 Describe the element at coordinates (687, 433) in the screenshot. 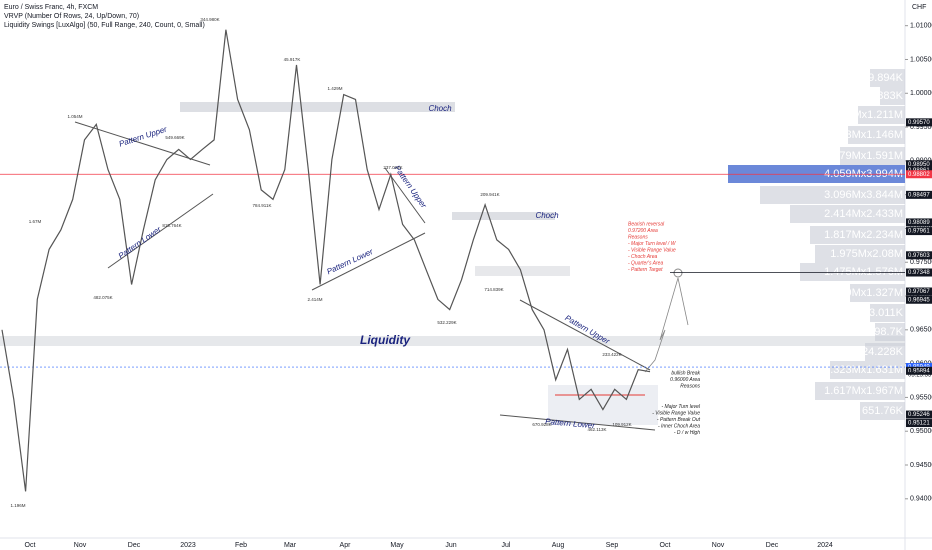

I see `note: - D / w High` at that location.